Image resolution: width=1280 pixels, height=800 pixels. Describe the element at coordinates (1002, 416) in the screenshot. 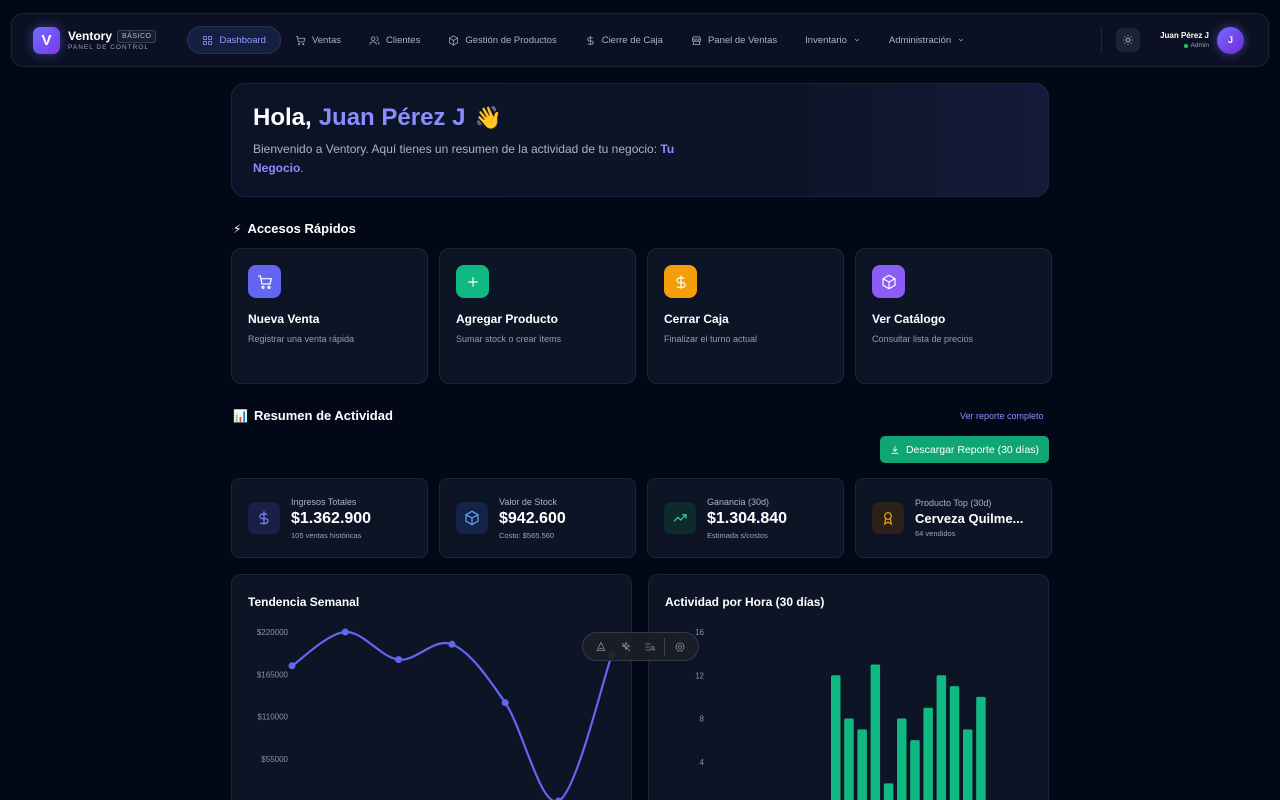

I see `full-report-link: Ver reporte completo` at that location.